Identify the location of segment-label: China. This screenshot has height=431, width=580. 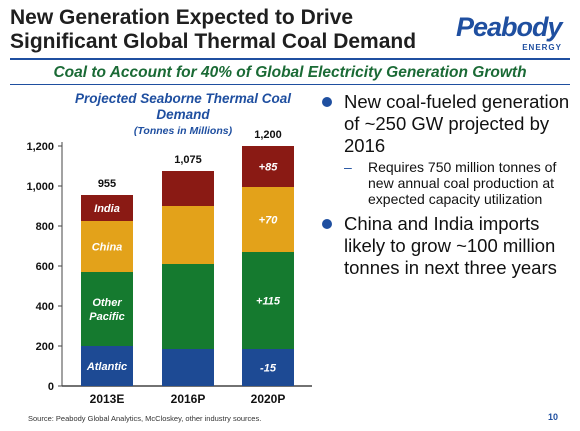
(107, 248).